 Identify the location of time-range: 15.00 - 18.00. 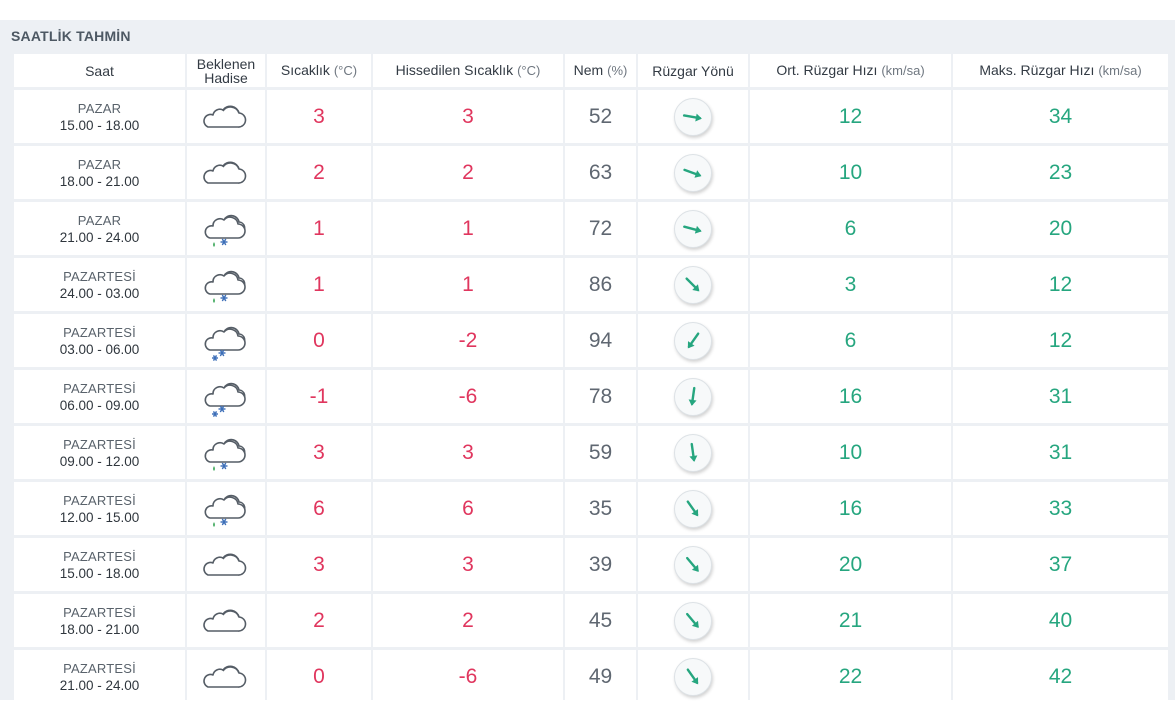
(99, 573).